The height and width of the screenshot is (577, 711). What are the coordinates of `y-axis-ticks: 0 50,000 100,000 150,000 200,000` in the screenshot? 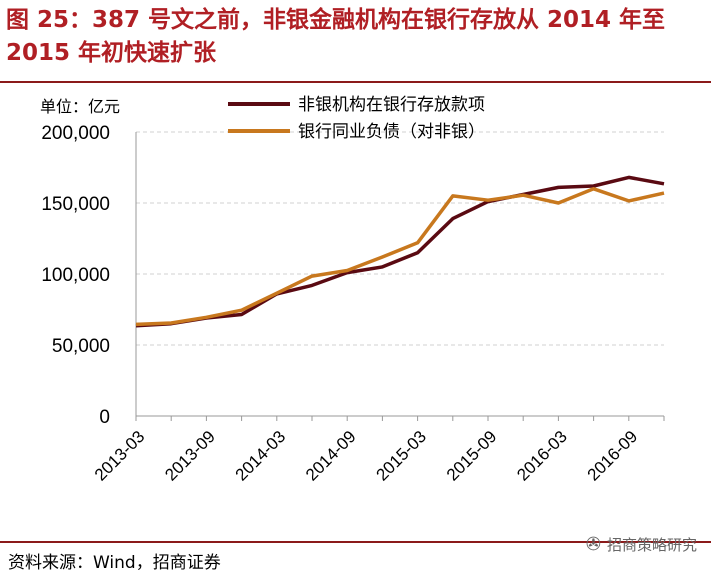 It's located at (75, 275).